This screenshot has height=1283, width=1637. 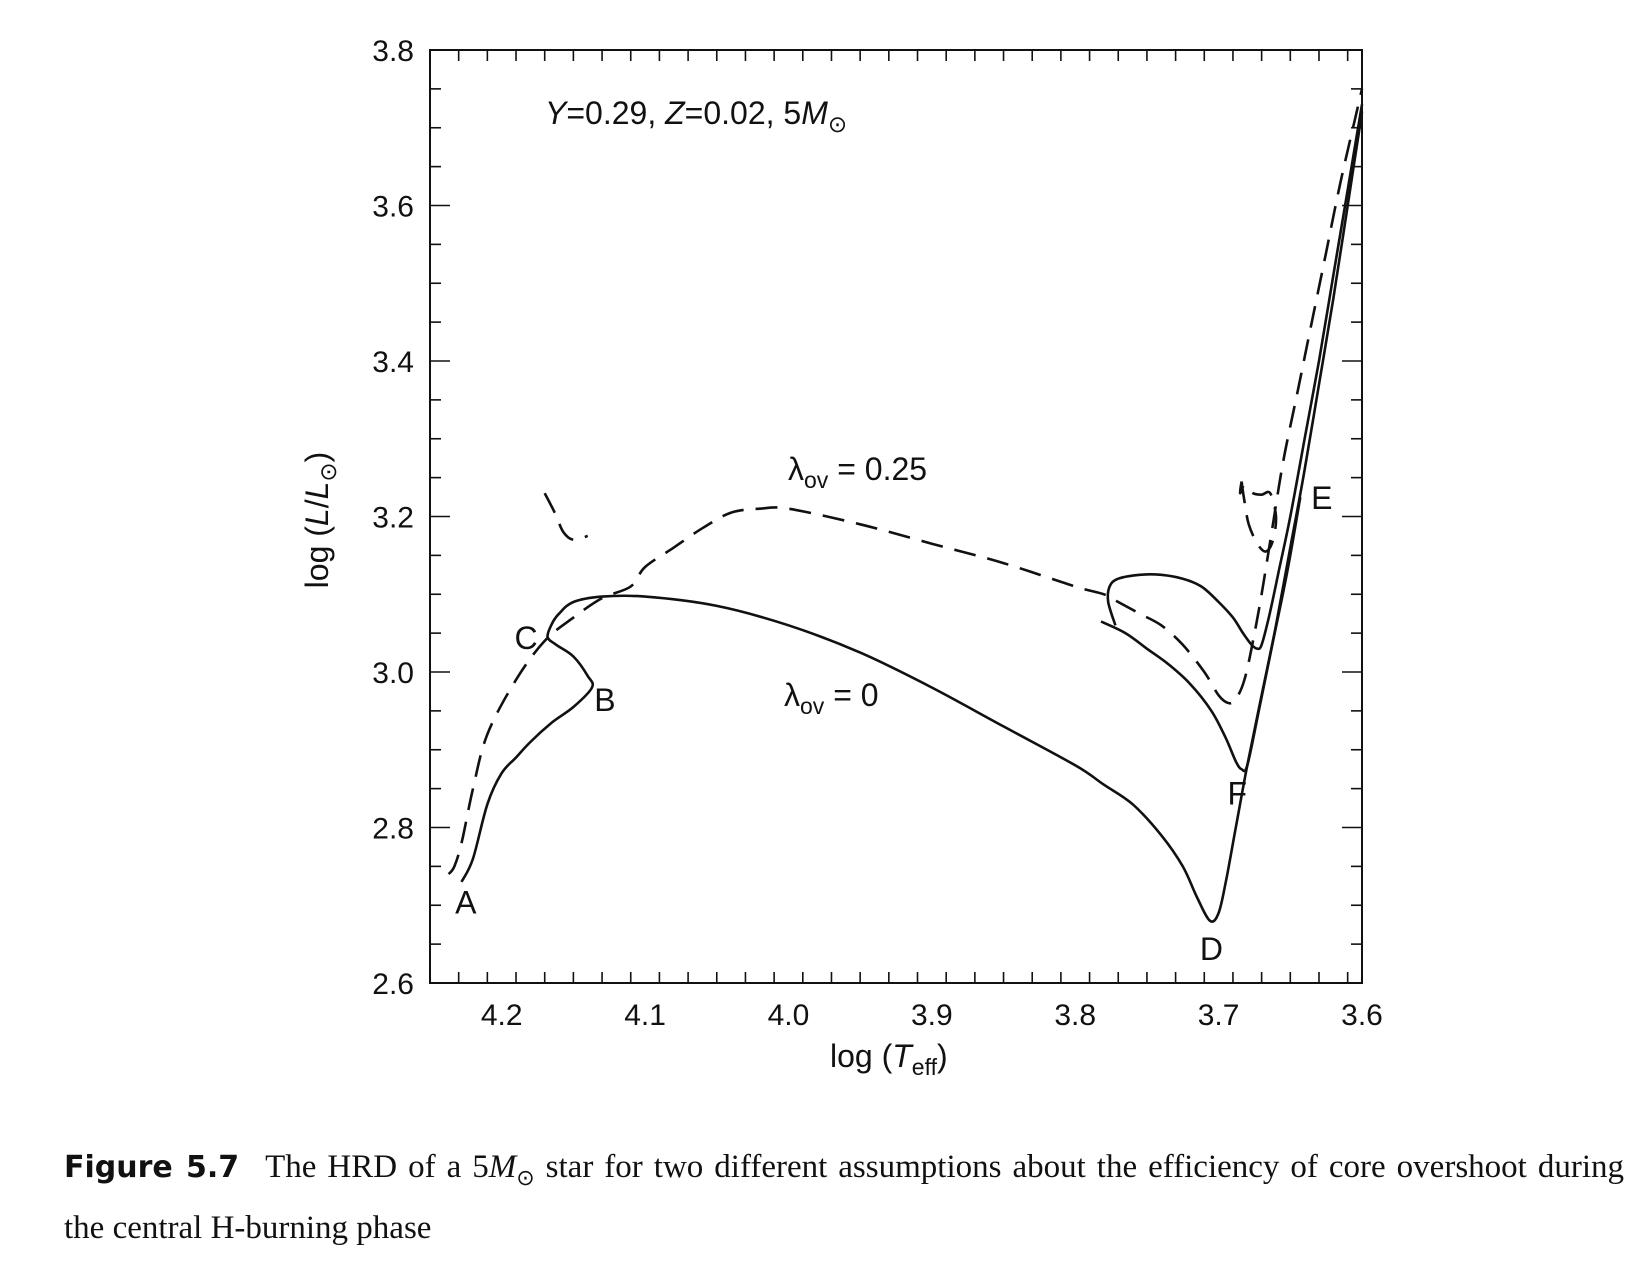 I want to click on y-tick-label: 3.0, so click(x=393, y=673).